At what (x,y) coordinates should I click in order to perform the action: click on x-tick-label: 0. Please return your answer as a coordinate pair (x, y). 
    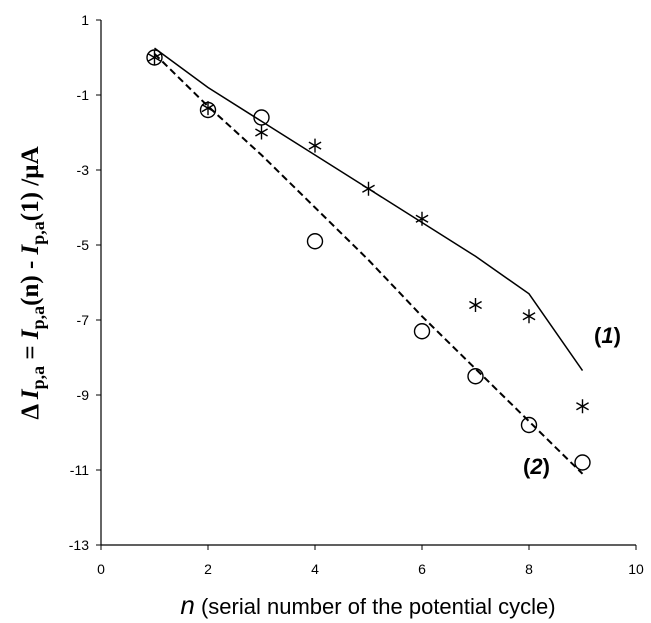
    Looking at the image, I should click on (101, 569).